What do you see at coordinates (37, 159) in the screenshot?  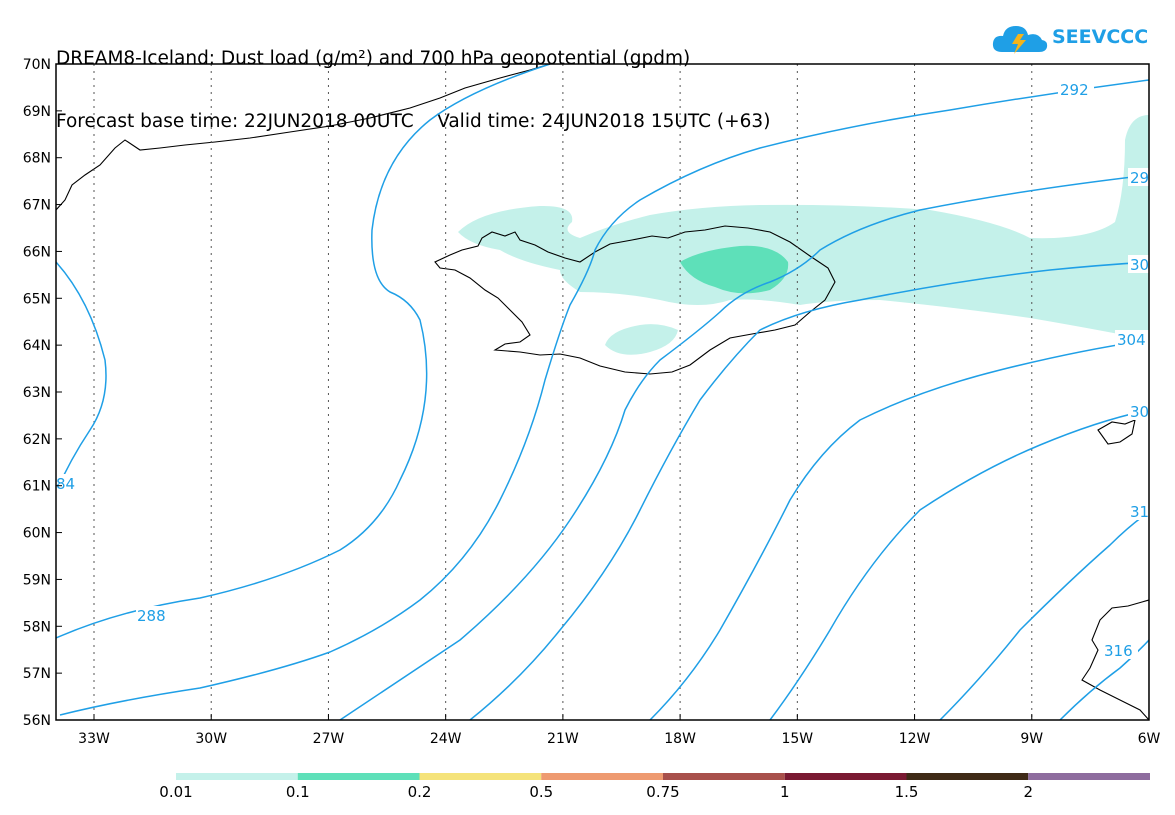 I see `latitude-tick-label: 68N` at bounding box center [37, 159].